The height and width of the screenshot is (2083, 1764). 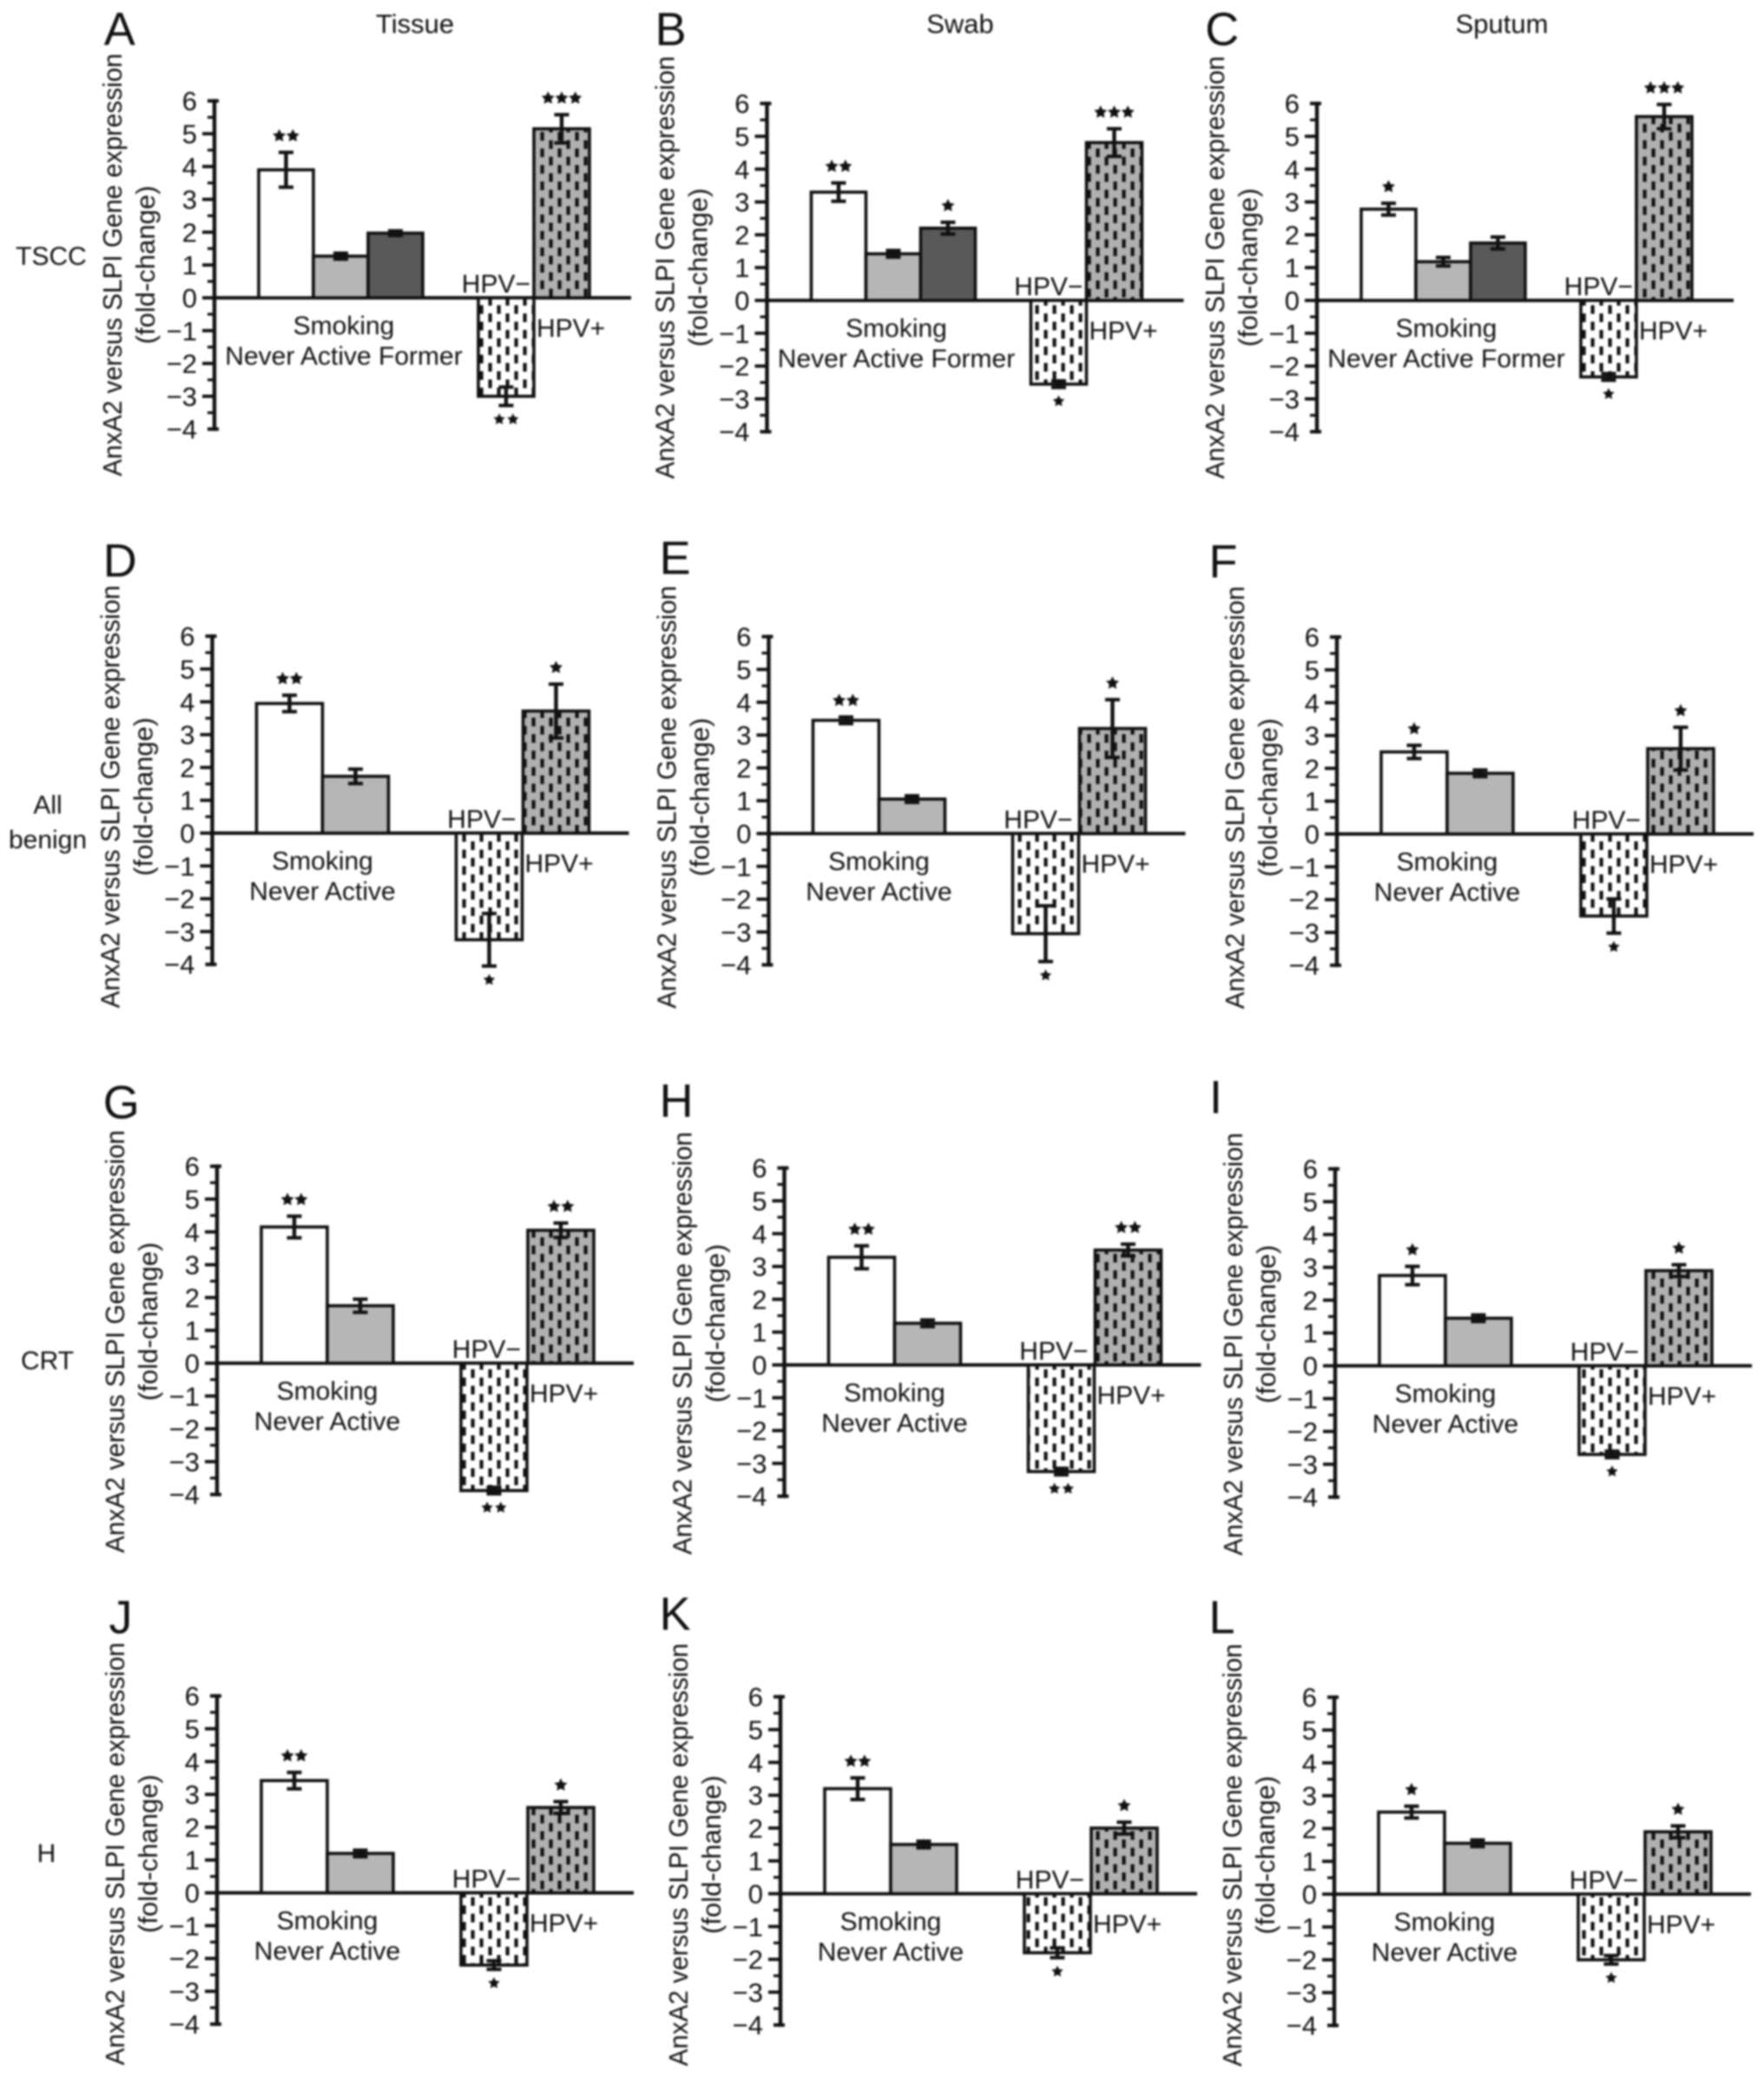 What do you see at coordinates (121, 1618) in the screenshot?
I see `svg-text: J` at bounding box center [121, 1618].